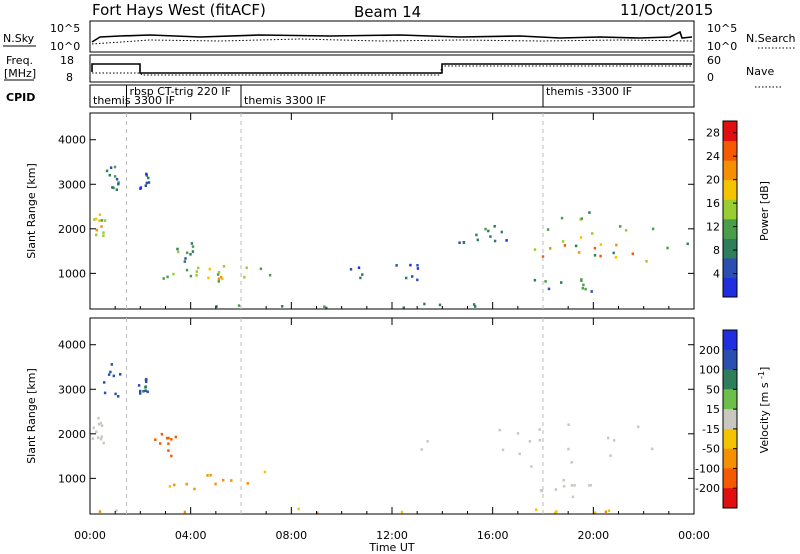 This screenshot has width=800, height=554. What do you see at coordinates (31, 211) in the screenshot?
I see `power-y-axis-label: Slant Range [km]` at bounding box center [31, 211].